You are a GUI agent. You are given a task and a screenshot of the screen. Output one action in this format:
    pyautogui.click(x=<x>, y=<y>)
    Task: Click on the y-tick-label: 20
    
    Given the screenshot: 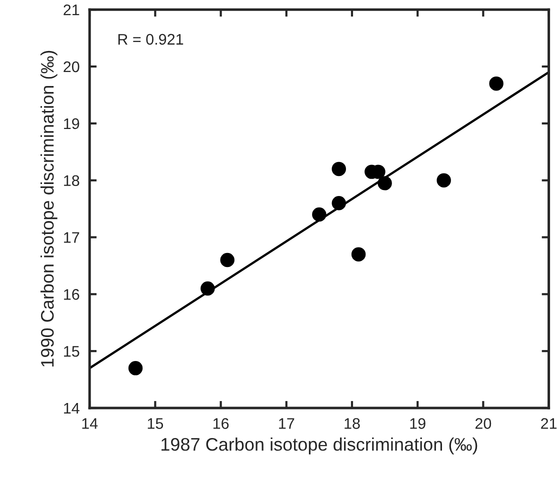 What is the action you would take?
    pyautogui.click(x=72, y=66)
    